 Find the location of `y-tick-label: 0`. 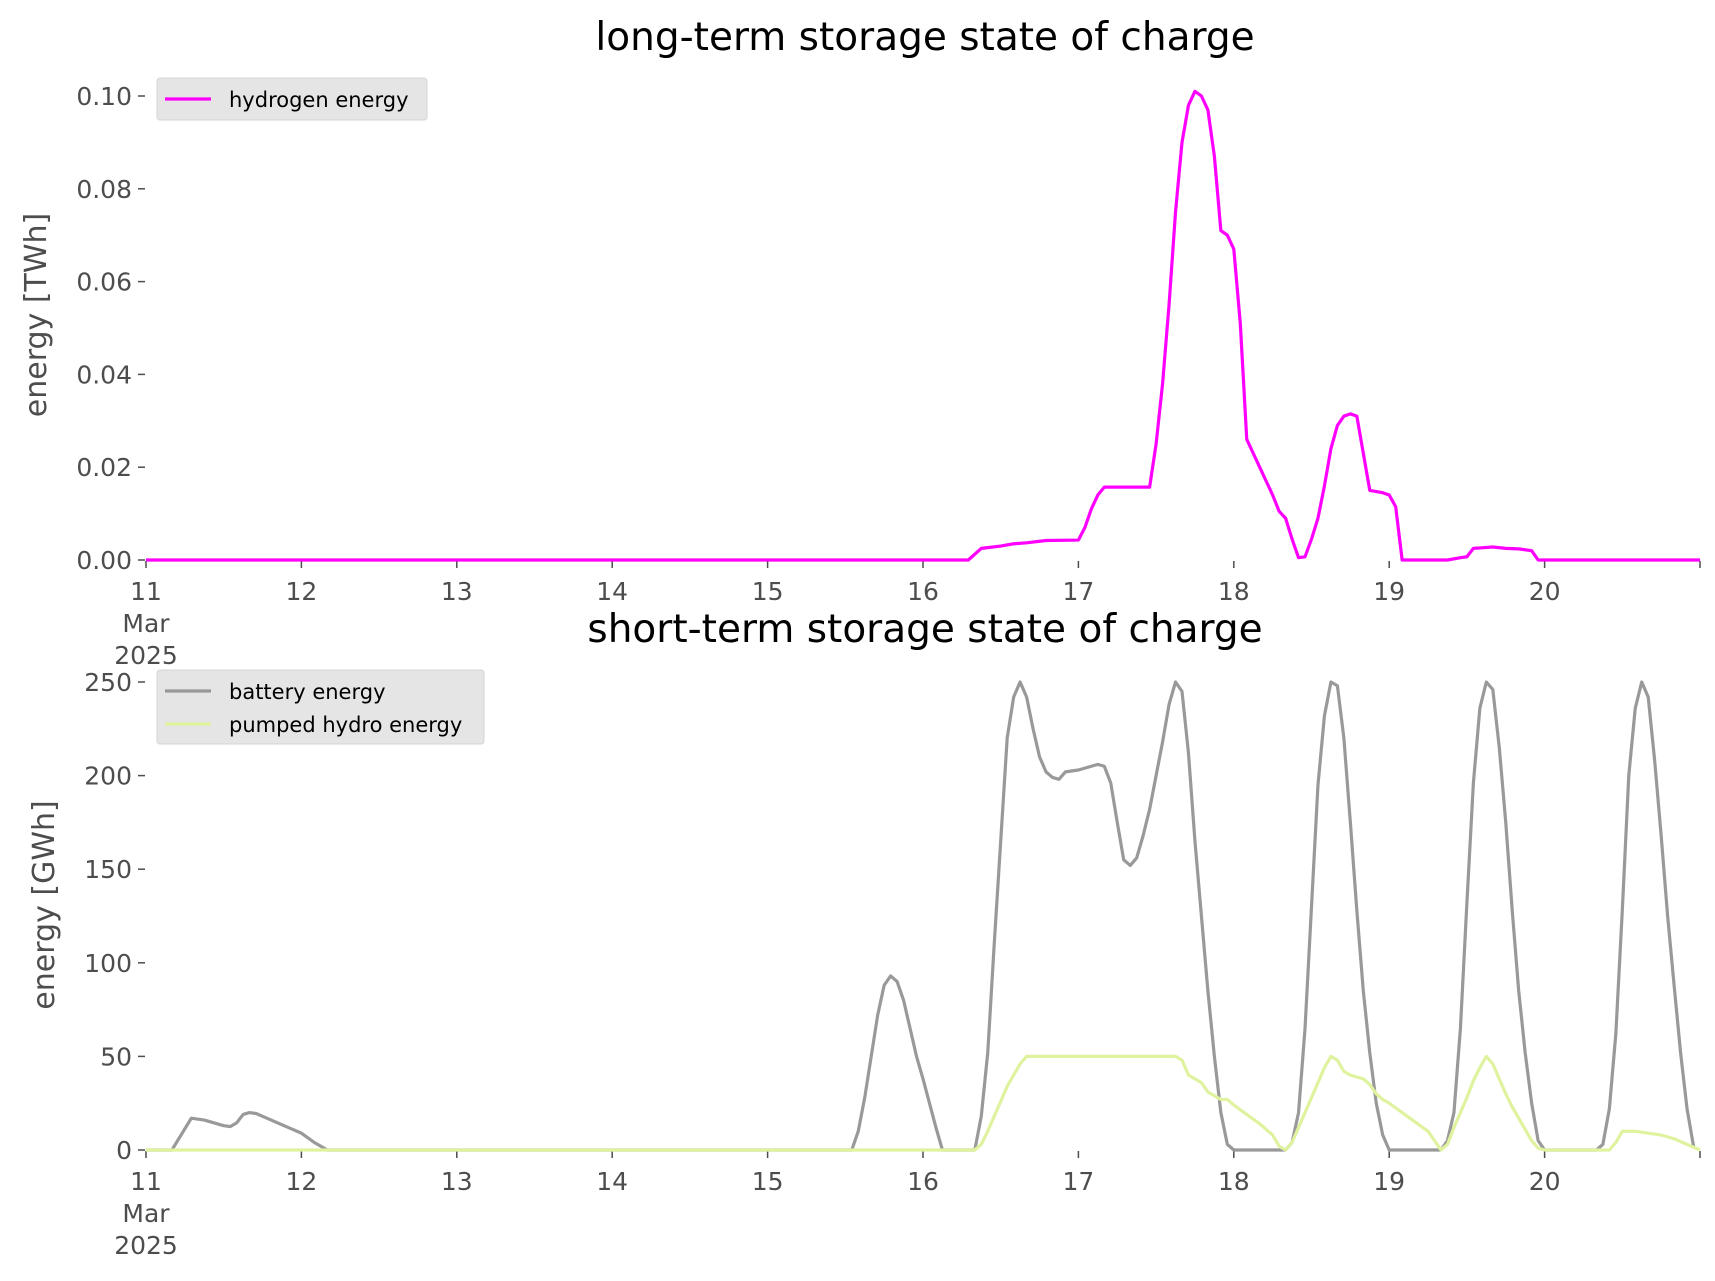

y-tick-label: 0 is located at coordinates (124, 1150).